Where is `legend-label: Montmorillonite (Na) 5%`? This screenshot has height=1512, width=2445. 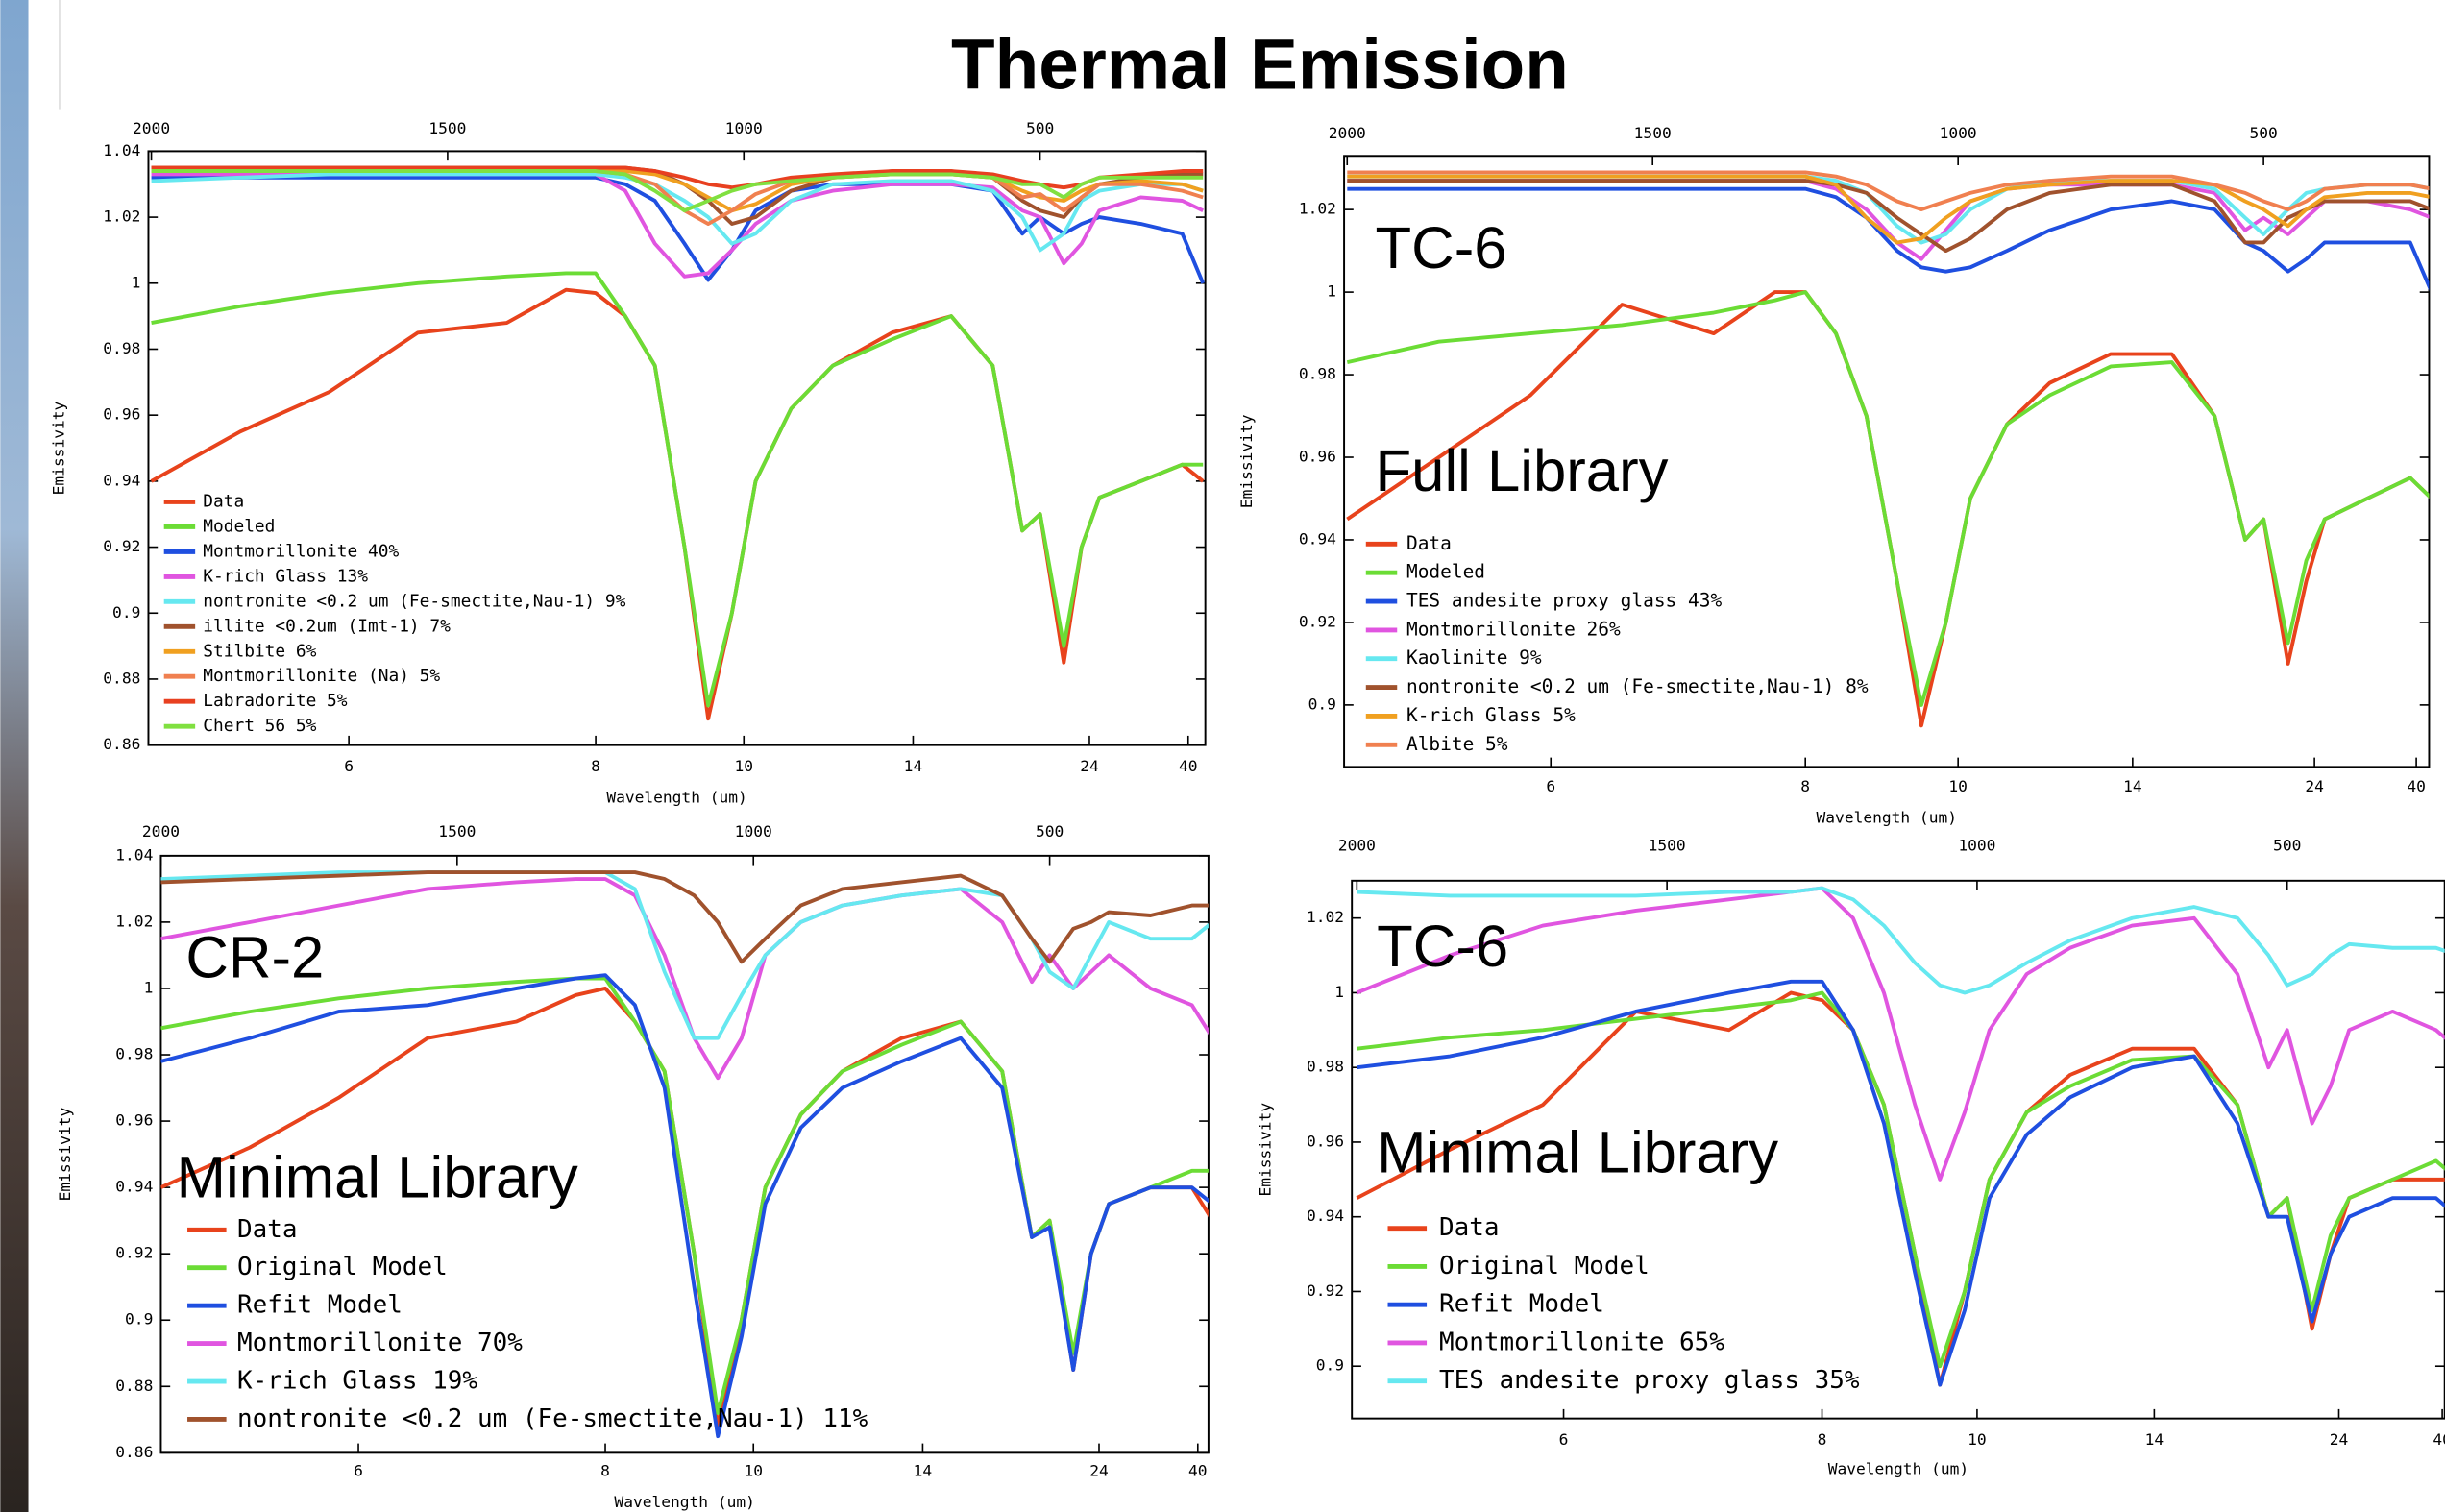
legend-label: Montmorillonite (Na) 5% is located at coordinates (321, 676).